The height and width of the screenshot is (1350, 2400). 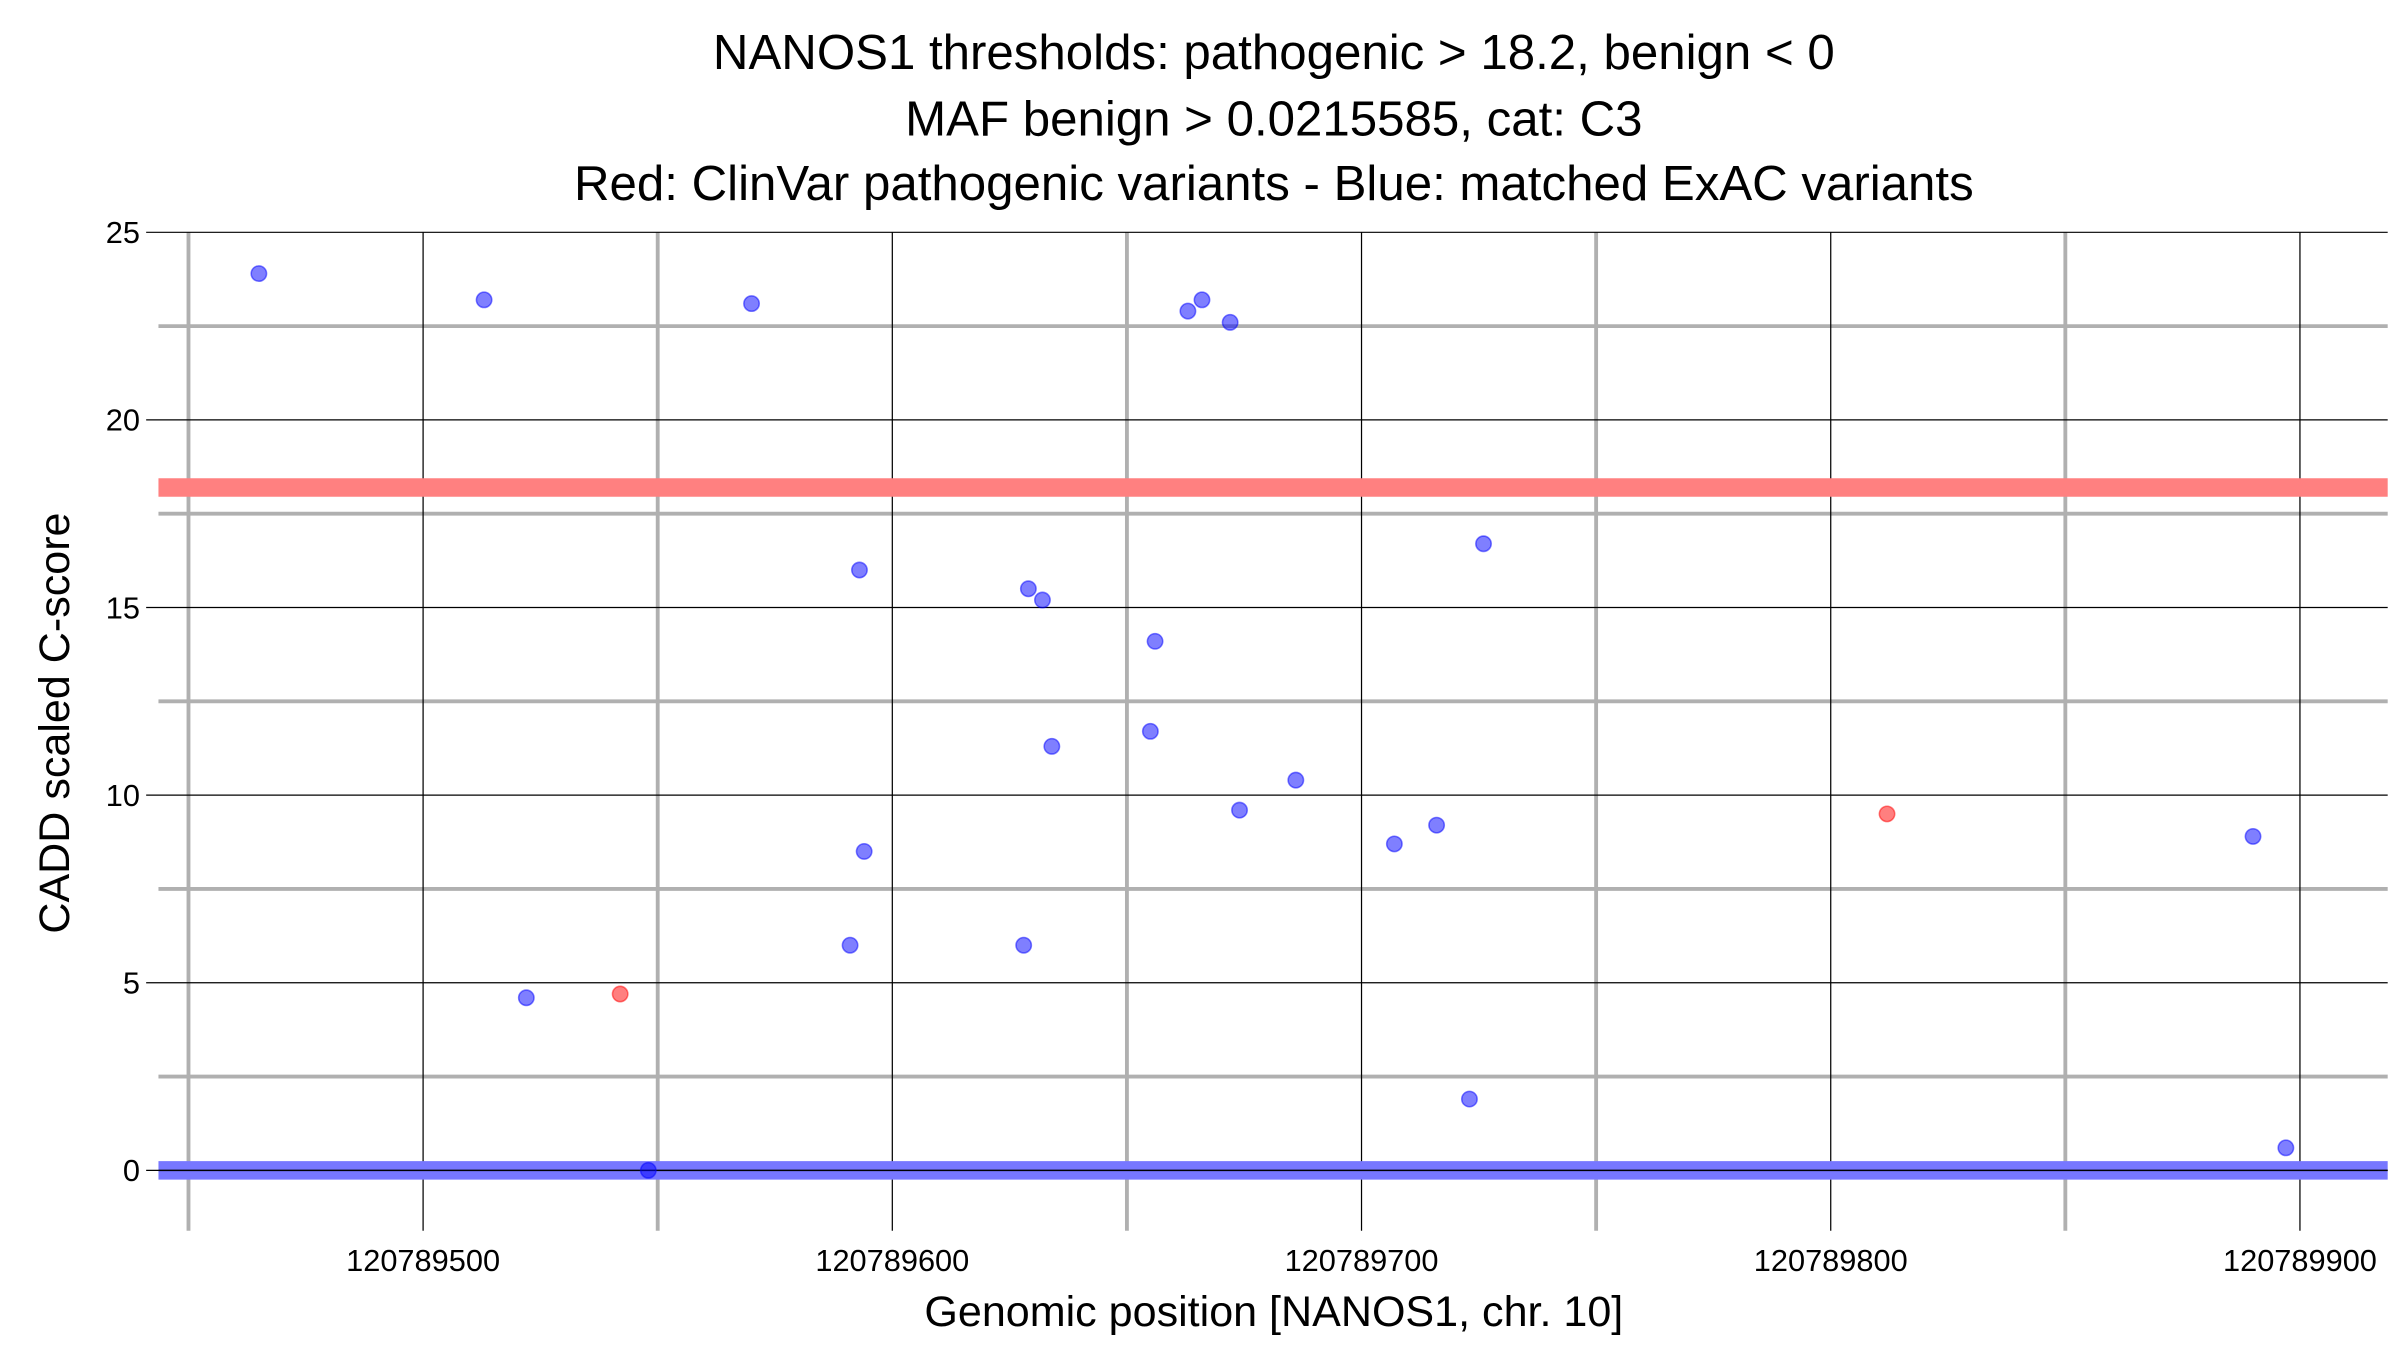 I want to click on y-tick-label: 15, so click(x=123, y=607).